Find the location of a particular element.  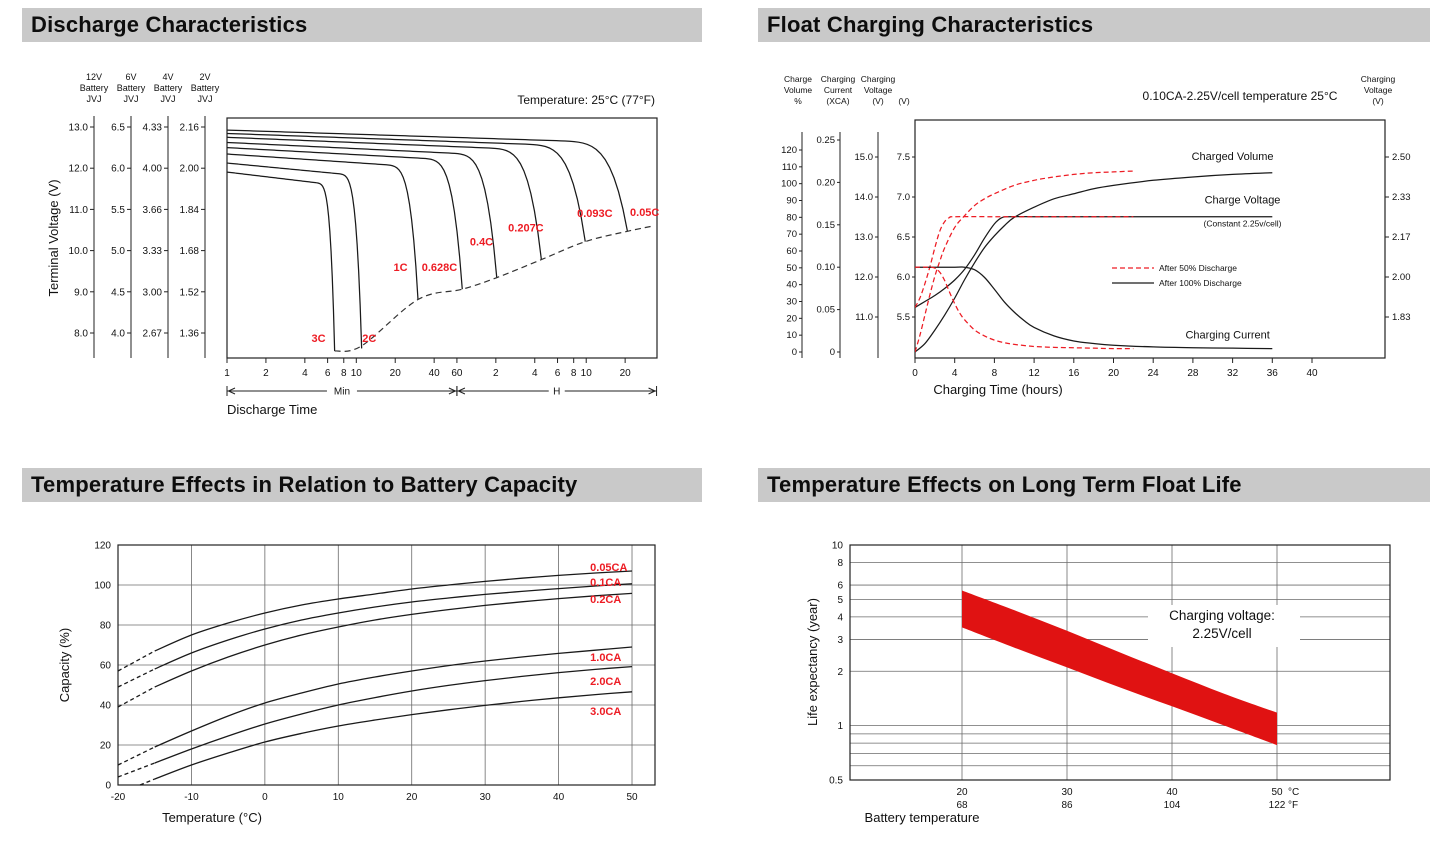

rate-label-1C: 1C is located at coordinates (401, 268).